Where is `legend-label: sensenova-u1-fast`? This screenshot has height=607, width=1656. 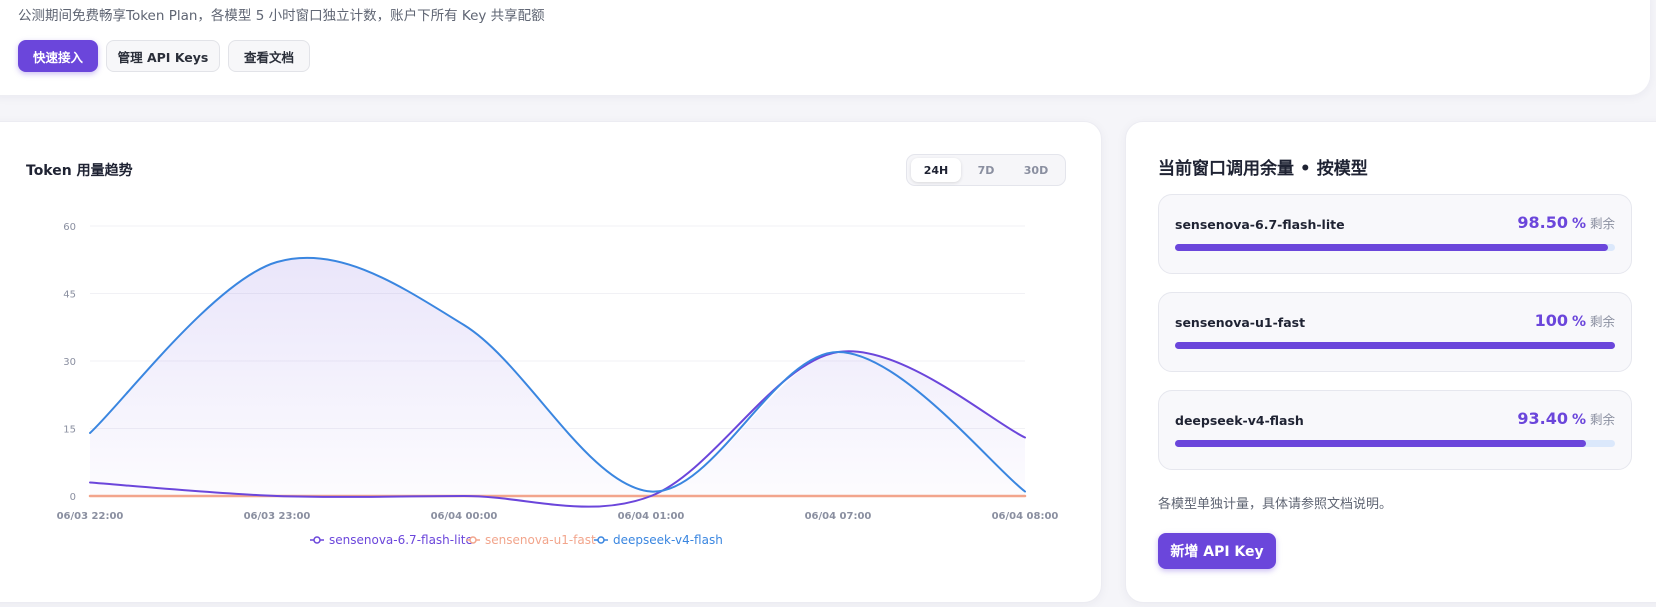
legend-label: sensenova-u1-fast is located at coordinates (540, 540).